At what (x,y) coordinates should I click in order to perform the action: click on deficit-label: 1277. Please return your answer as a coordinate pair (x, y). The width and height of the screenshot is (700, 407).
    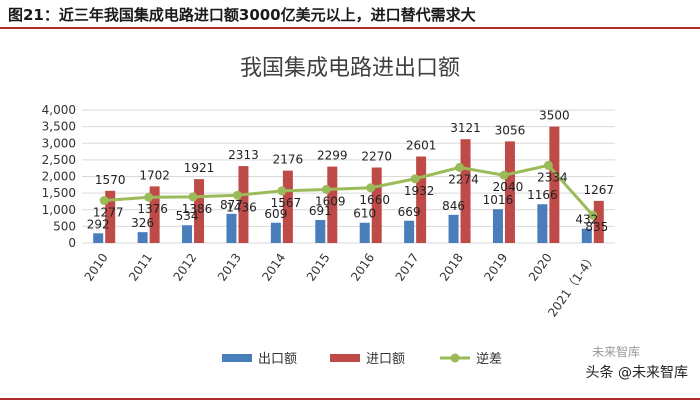
    Looking at the image, I should click on (108, 213).